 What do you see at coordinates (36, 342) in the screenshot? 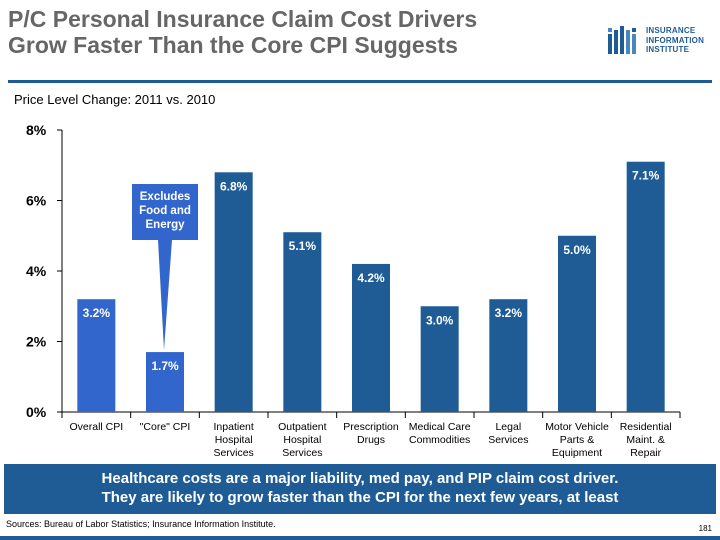
I see `y-tick-label: 2%` at bounding box center [36, 342].